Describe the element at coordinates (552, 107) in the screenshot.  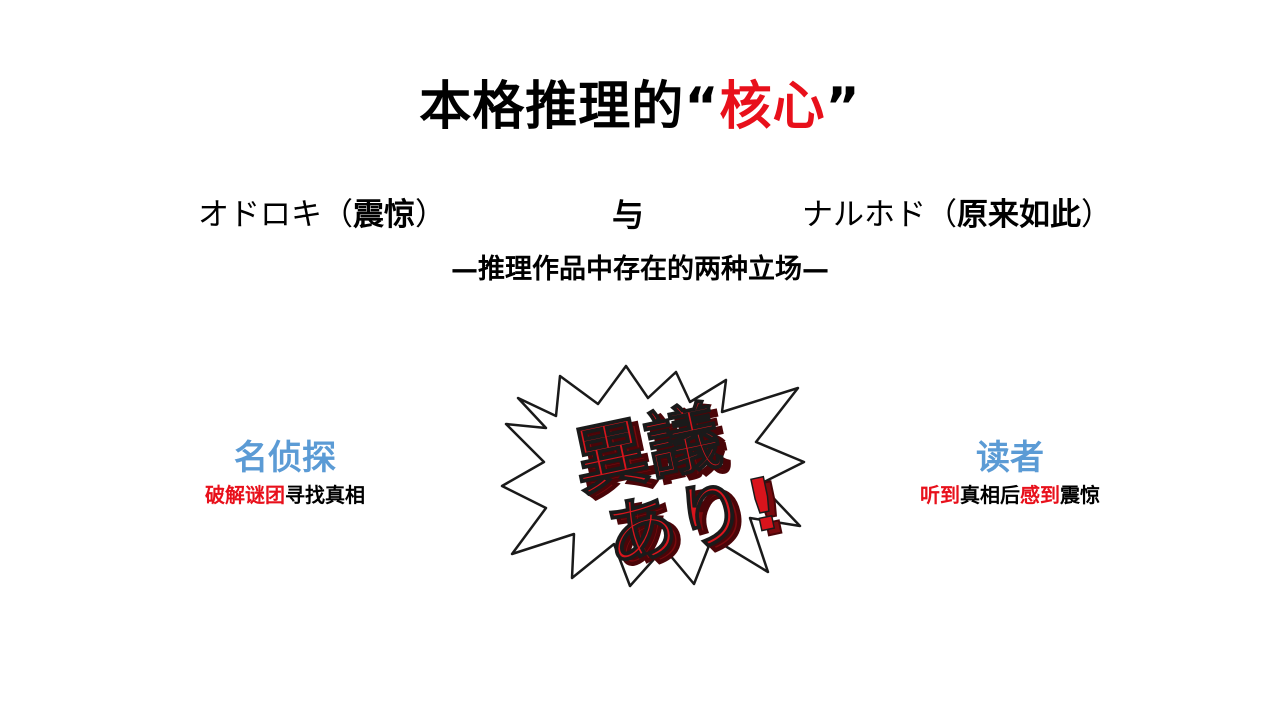
I see `title-main: 本格推理的` at that location.